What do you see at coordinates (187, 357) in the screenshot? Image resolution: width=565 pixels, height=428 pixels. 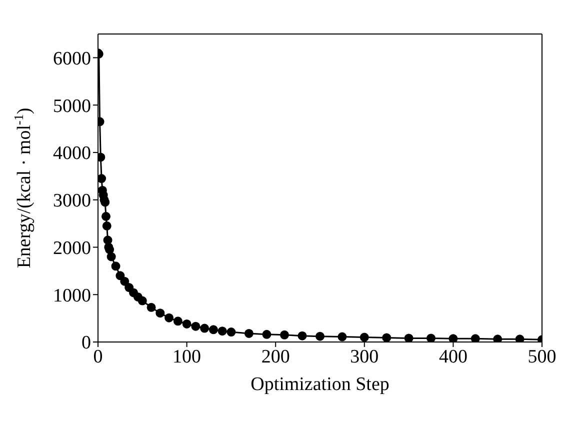 I see `x-tick-label: 100` at bounding box center [187, 357].